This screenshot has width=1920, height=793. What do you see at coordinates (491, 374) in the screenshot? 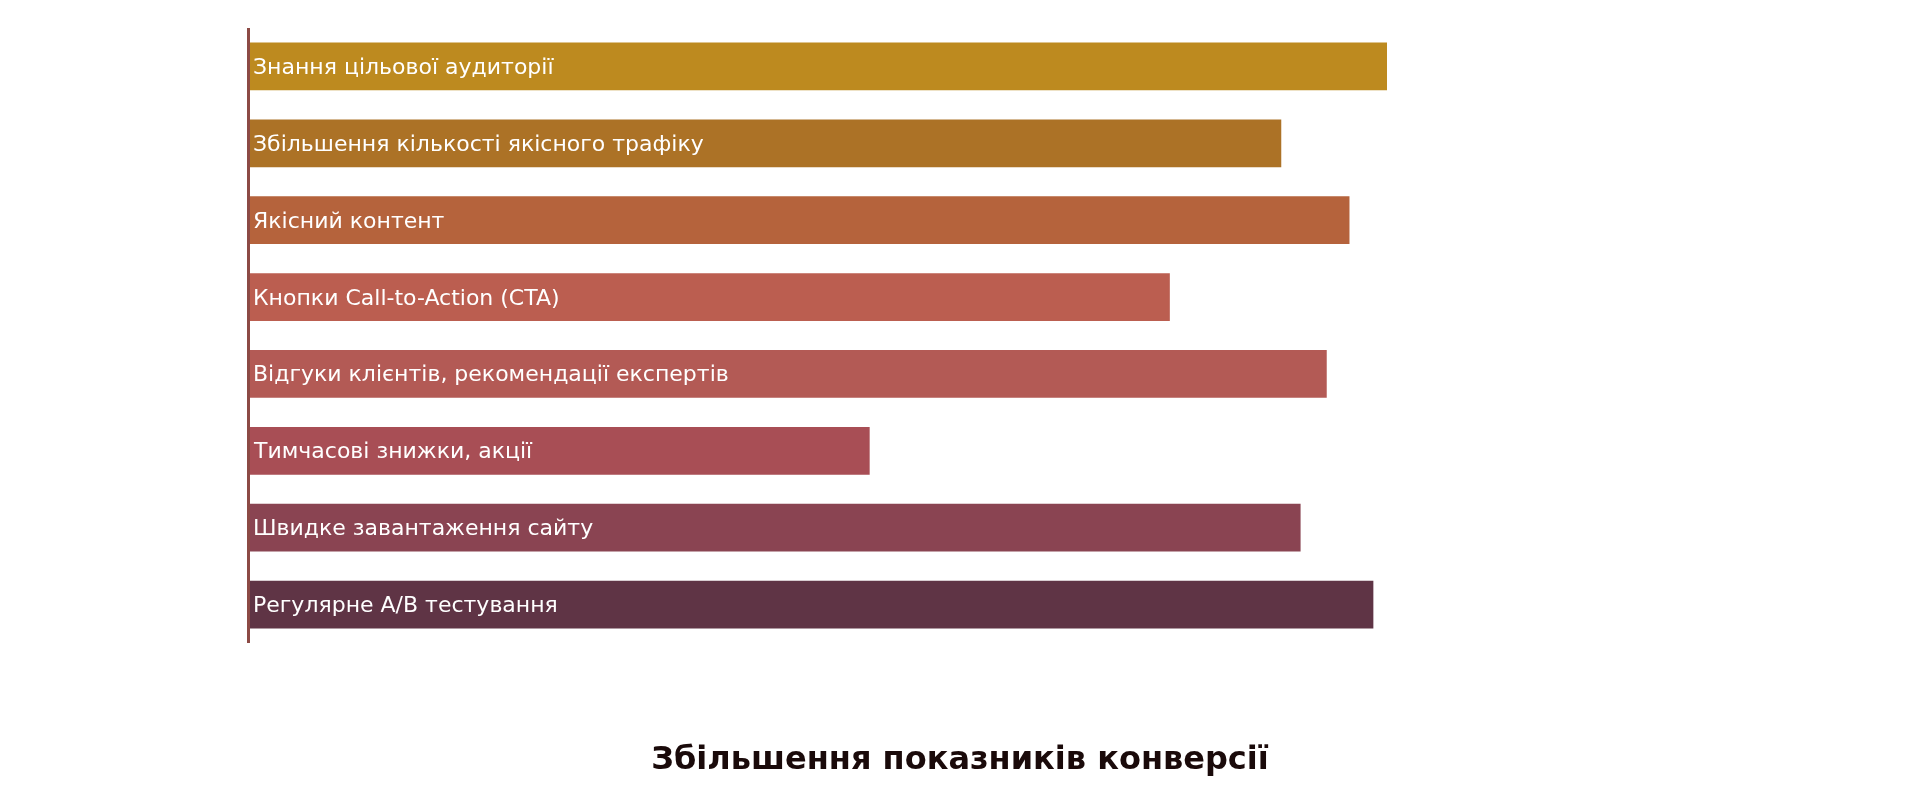
I see `y-tick-label: Відгуки клієнтів, рекомендації експертів` at bounding box center [491, 374].